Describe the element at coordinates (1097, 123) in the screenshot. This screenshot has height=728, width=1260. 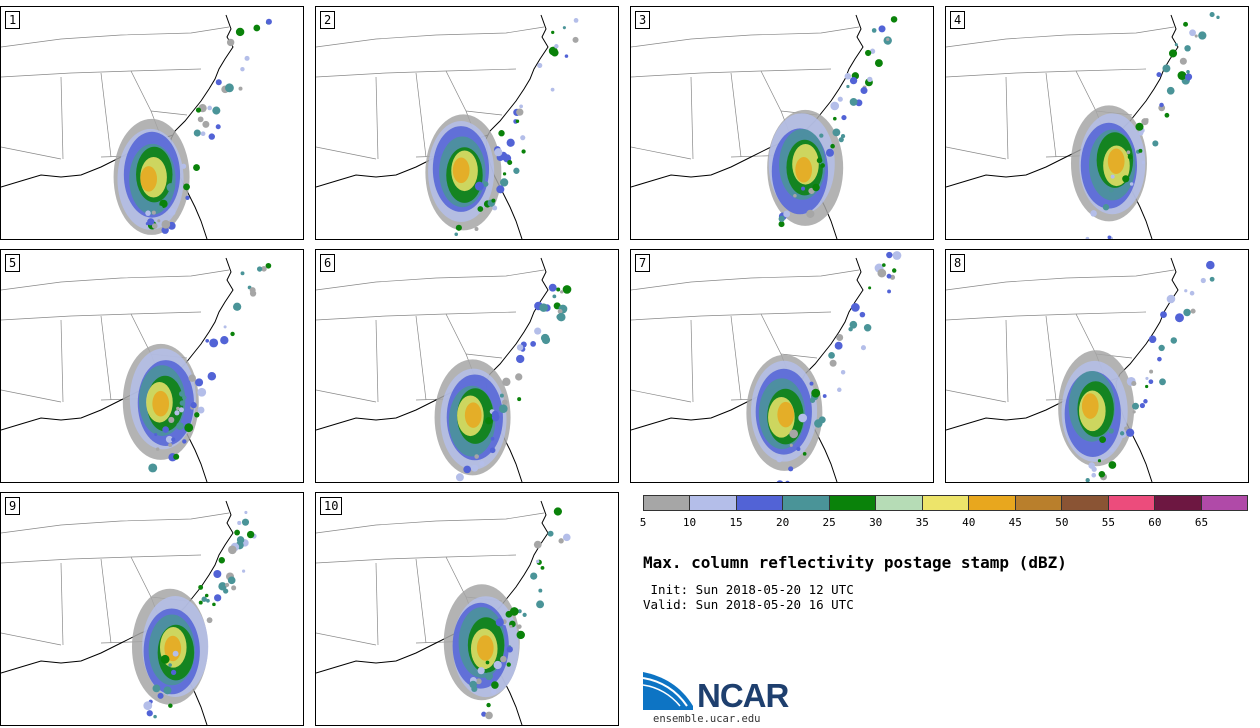
I see `ensemble-member-panel: 4` at that location.